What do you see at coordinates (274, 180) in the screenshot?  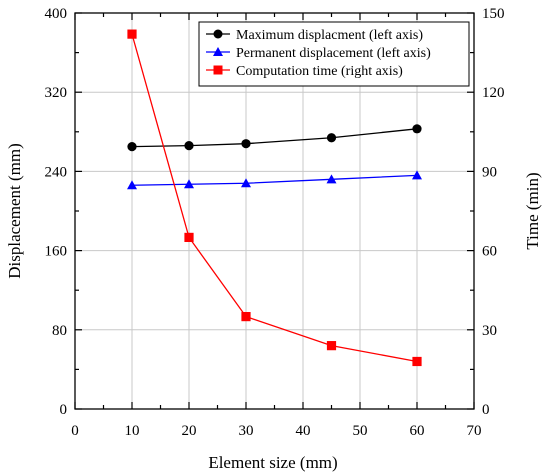 I see `series-line-permanent-displacement` at bounding box center [274, 180].